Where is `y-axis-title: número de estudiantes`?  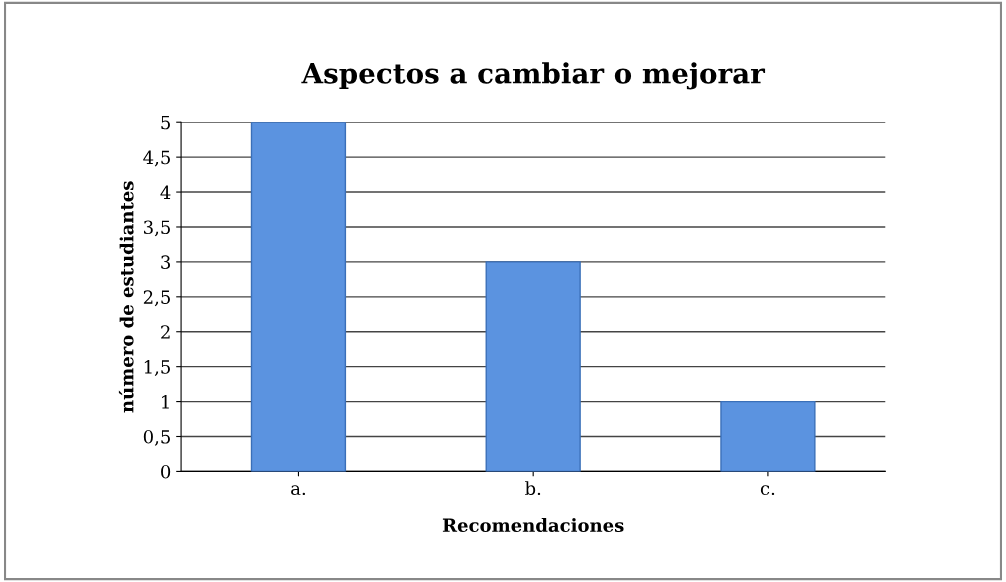 y-axis-title: número de estudiantes is located at coordinates (126, 297).